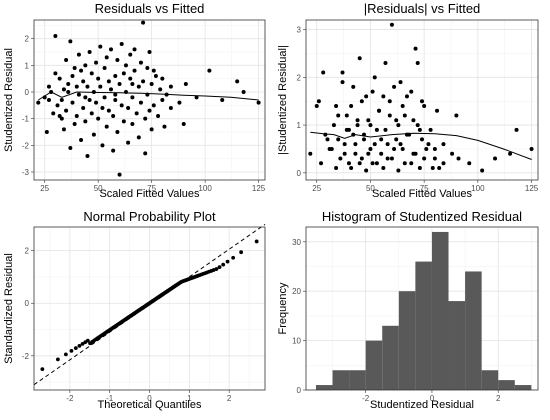 This screenshot has width=550, height=420. What do you see at coordinates (70, 398) in the screenshot?
I see `x-tick-label: -2` at bounding box center [70, 398].